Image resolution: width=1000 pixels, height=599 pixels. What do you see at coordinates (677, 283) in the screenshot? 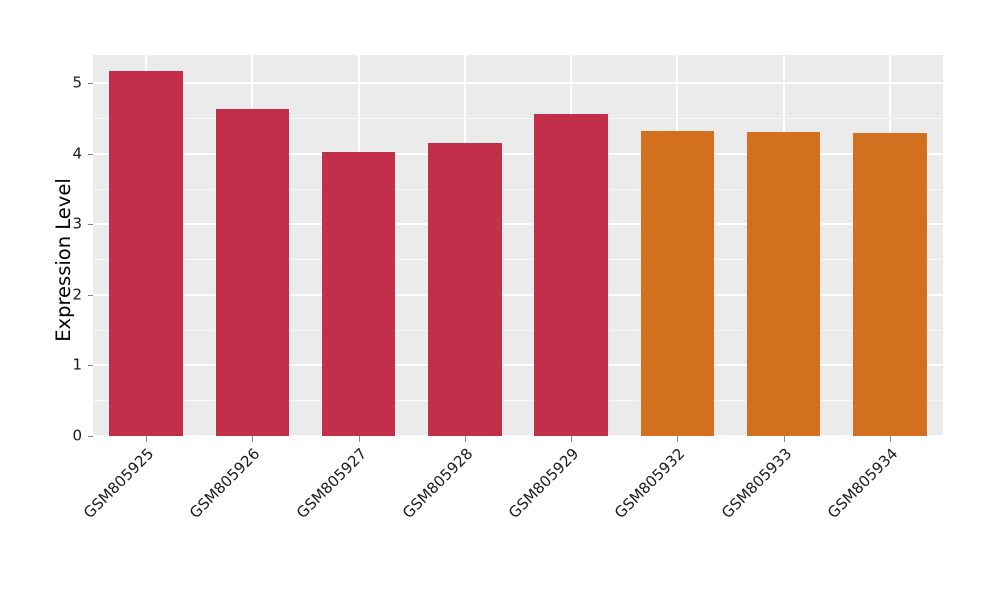
I see `bar-GSM805932` at bounding box center [677, 283].